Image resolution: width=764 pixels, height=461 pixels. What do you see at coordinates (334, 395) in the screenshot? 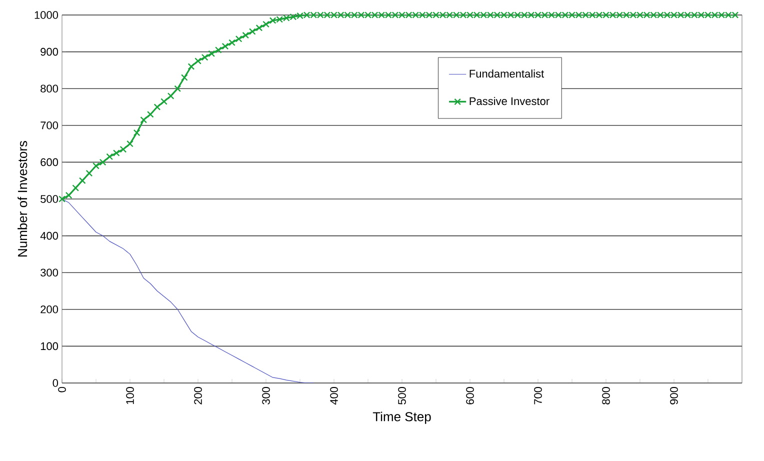
I see `x-tick-label: 400` at bounding box center [334, 395].